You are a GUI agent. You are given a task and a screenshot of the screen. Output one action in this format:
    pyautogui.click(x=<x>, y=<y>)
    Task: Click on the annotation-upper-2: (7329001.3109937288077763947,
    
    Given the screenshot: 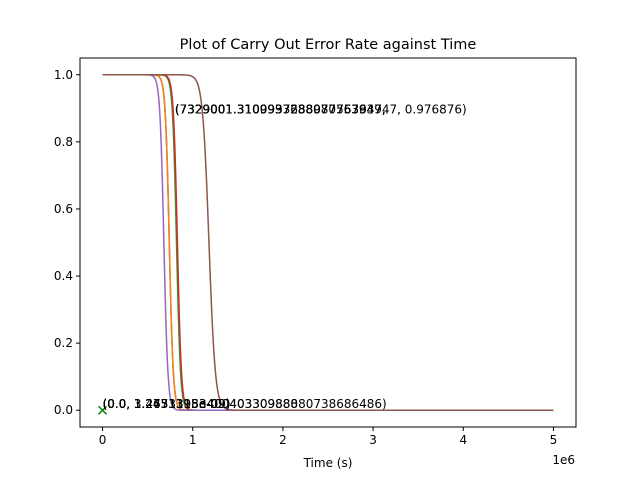 What is the action you would take?
    pyautogui.click(x=280, y=109)
    